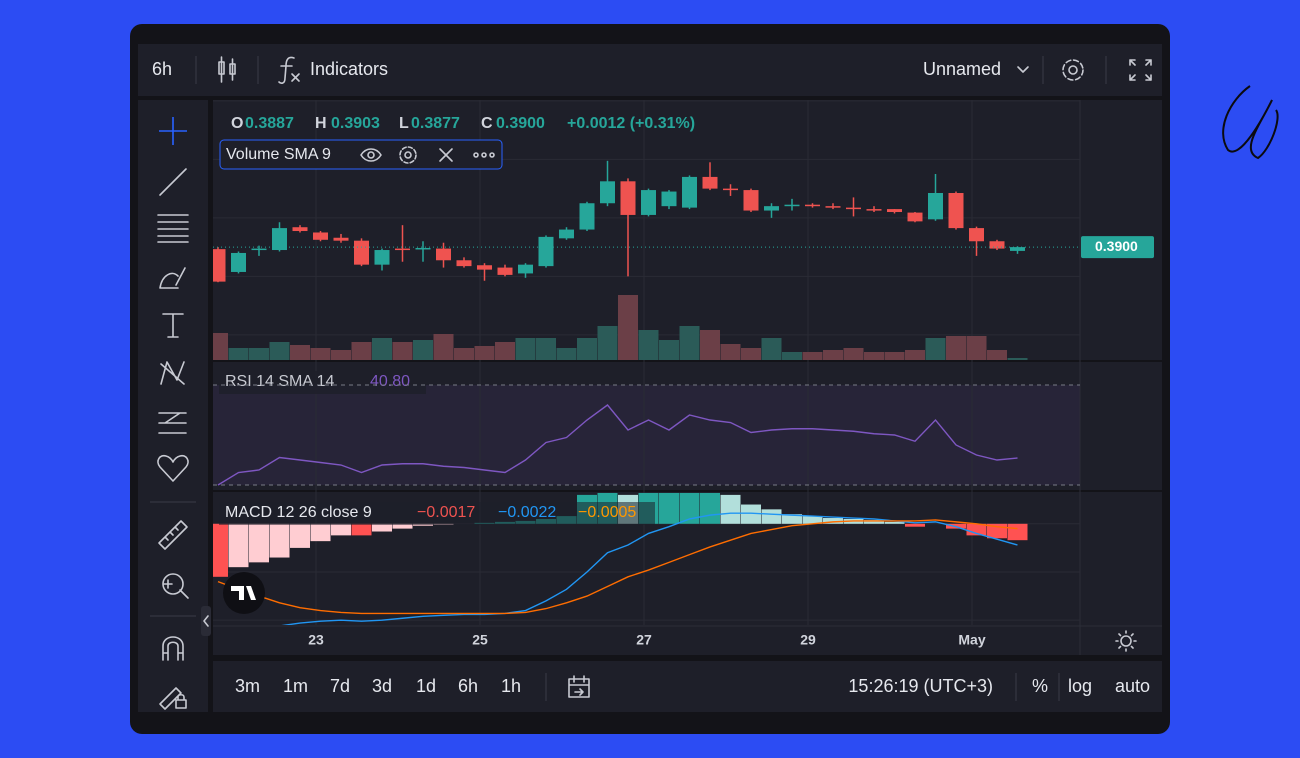 This screenshot has width=1300, height=758. Describe the element at coordinates (1132, 686) in the screenshot. I see `auto-button: auto` at that location.